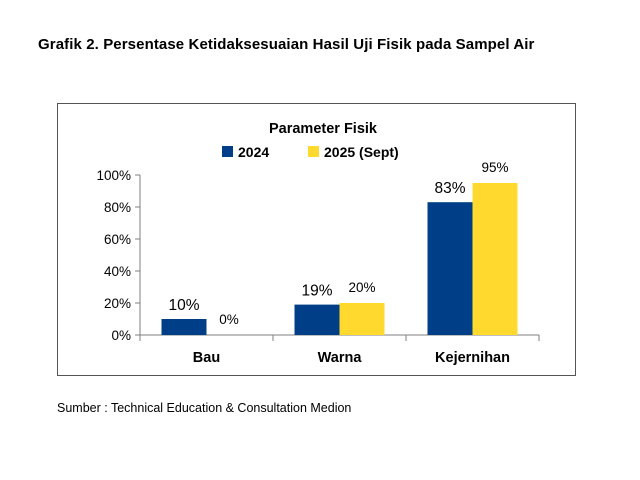 Image resolution: width=640 pixels, height=480 pixels. What do you see at coordinates (113, 175) in the screenshot?
I see `y-tick-label: 100%` at bounding box center [113, 175].